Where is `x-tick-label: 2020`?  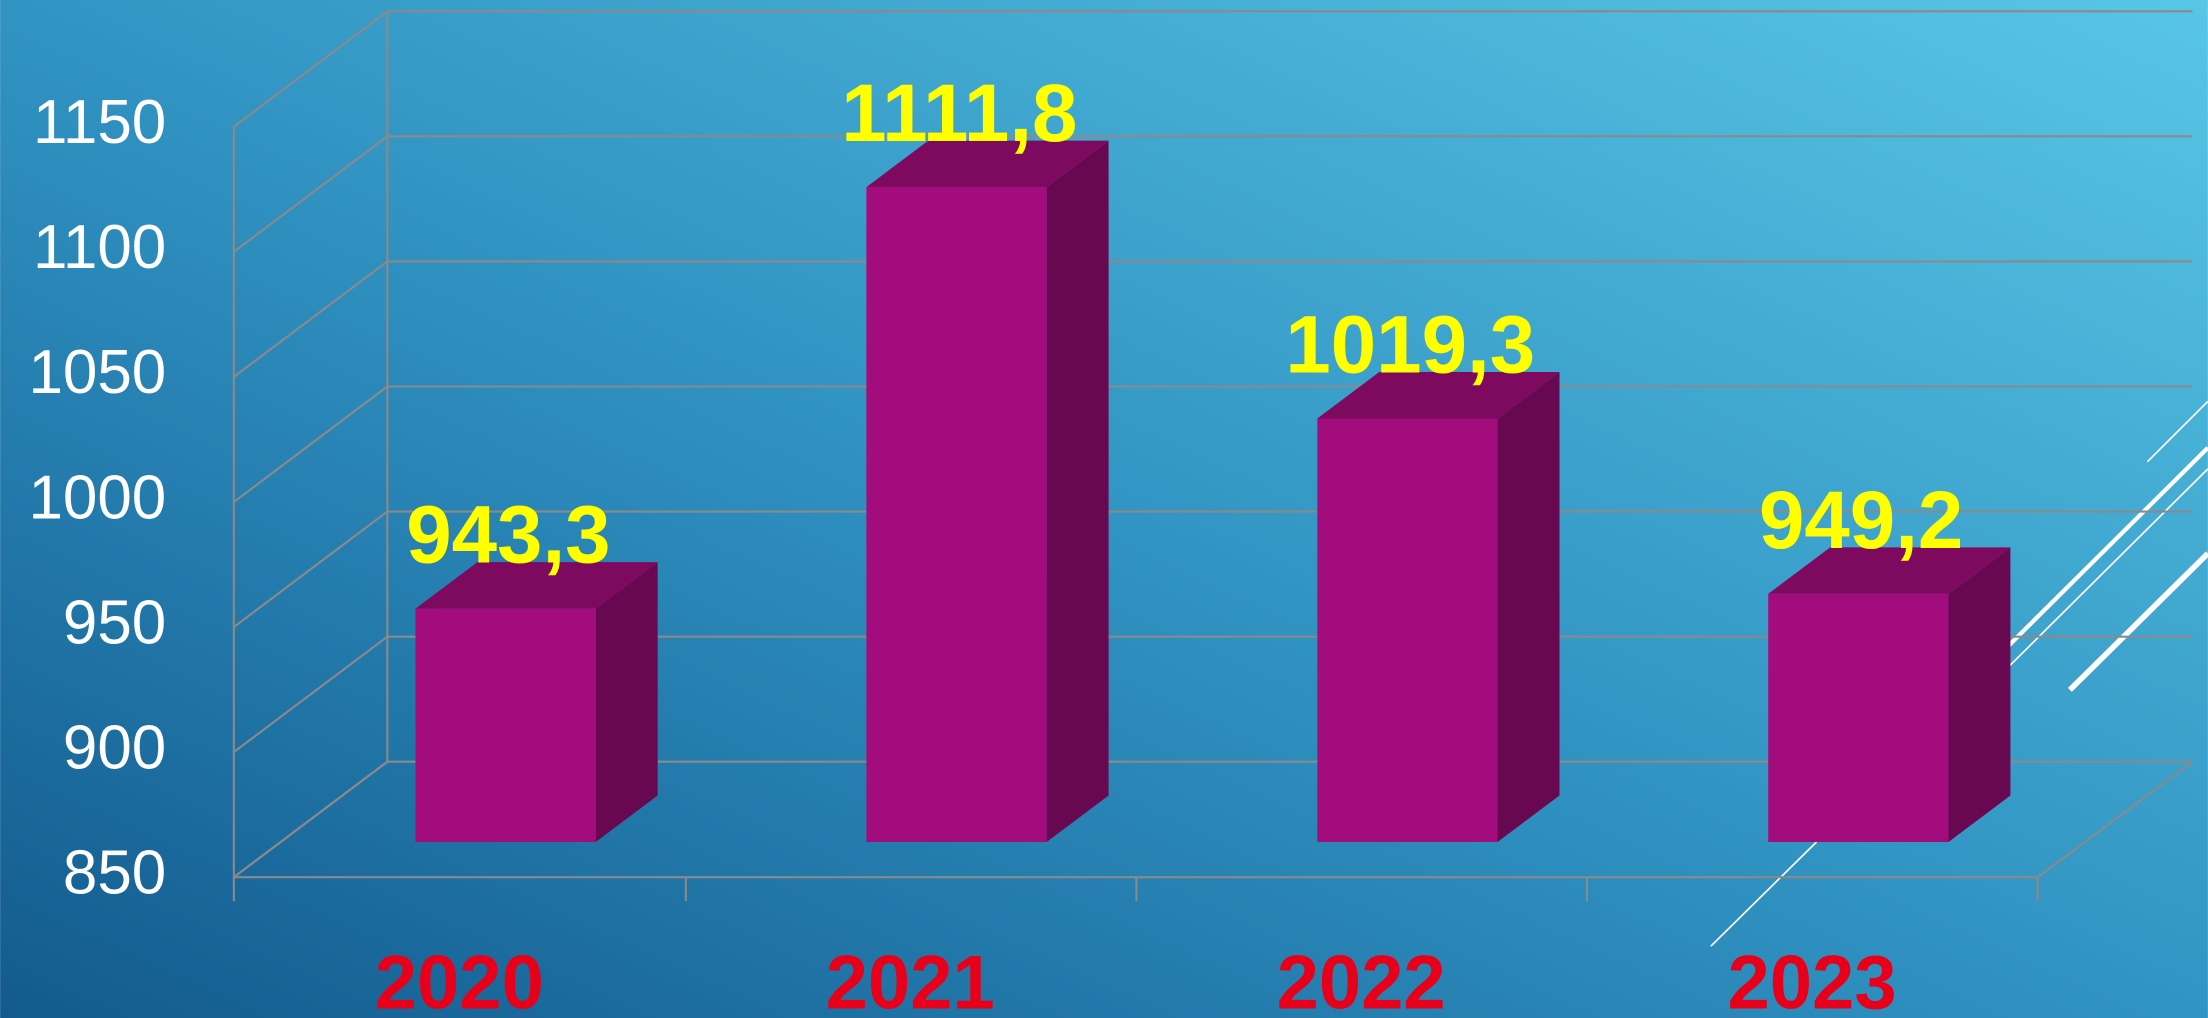 x-tick-label: 2020 is located at coordinates (459, 979).